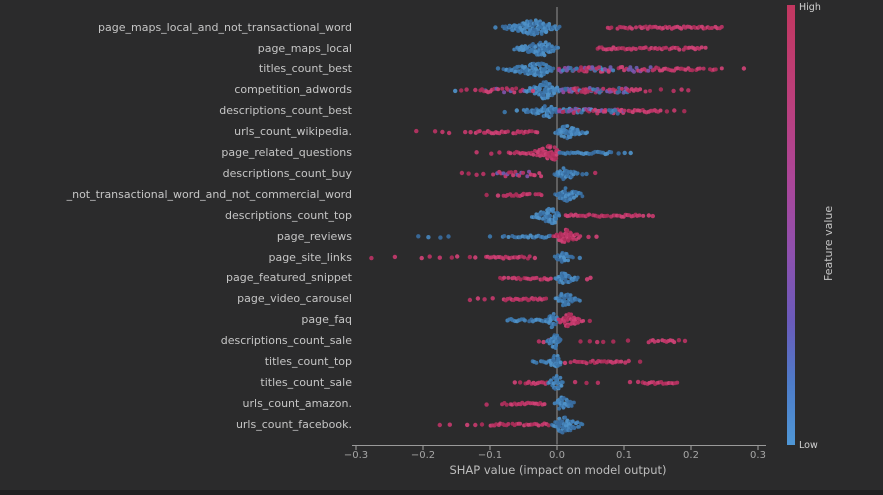 The width and height of the screenshot is (883, 495). I want to click on bottom-edge-strip, so click(441, 492).